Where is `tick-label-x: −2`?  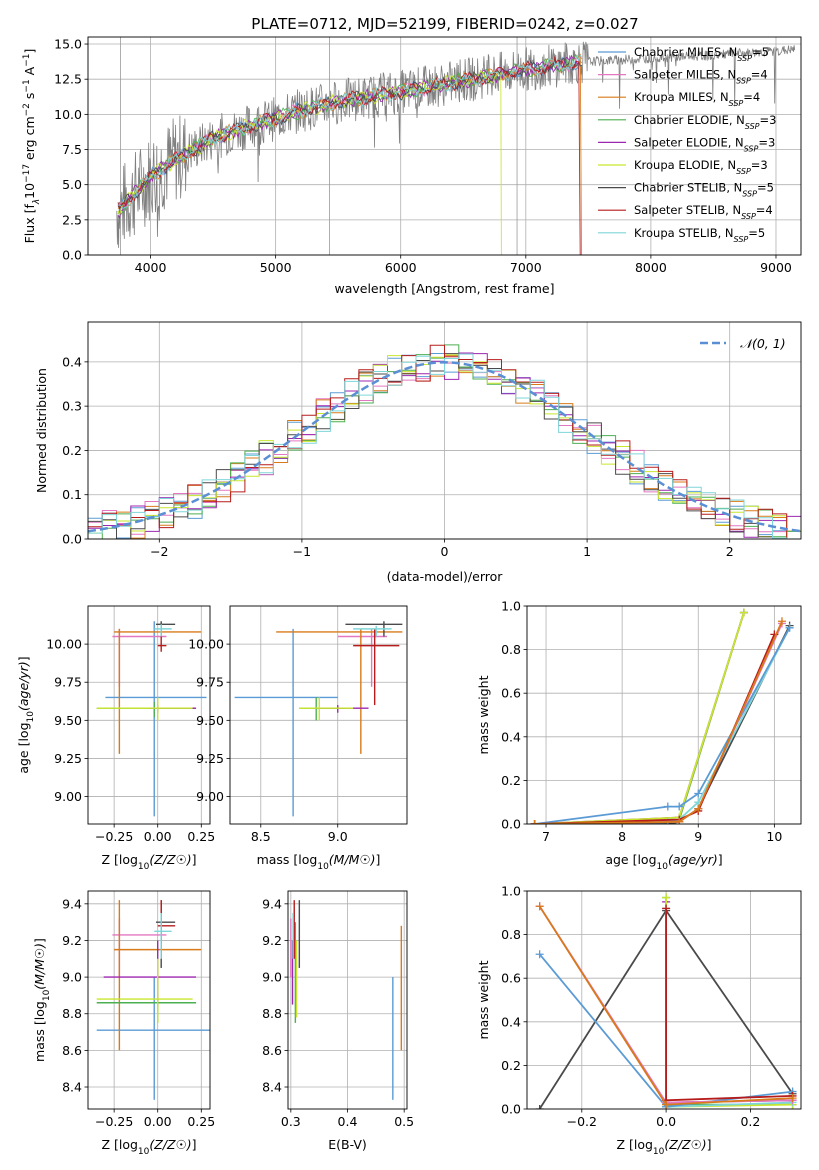
tick-label-x: −2 is located at coordinates (159, 551).